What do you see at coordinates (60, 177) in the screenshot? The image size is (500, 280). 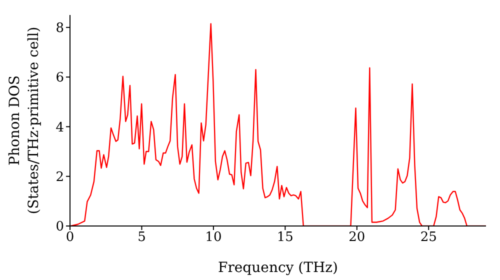 I see `y-tick-label: 2` at bounding box center [60, 177].